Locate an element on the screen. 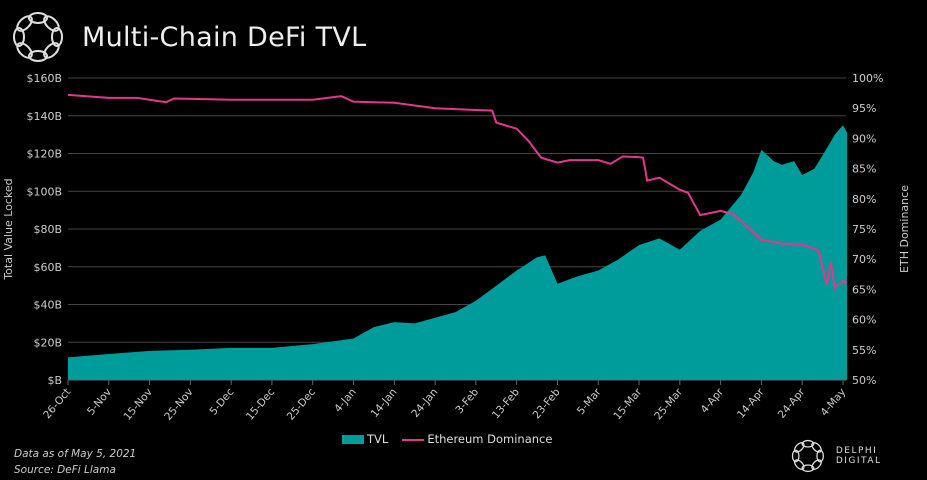  x-tick-label: 4-Apr is located at coordinates (712, 401).